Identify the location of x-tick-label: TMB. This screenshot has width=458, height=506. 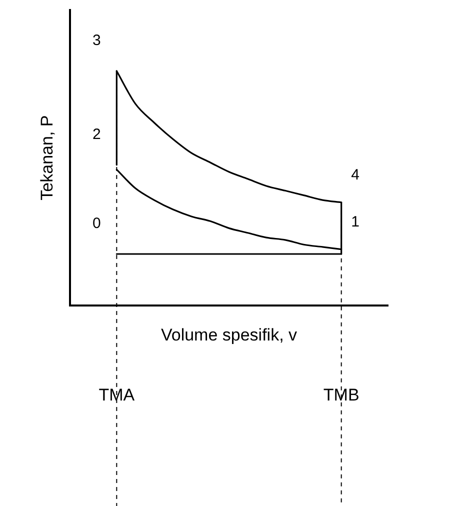
(341, 394).